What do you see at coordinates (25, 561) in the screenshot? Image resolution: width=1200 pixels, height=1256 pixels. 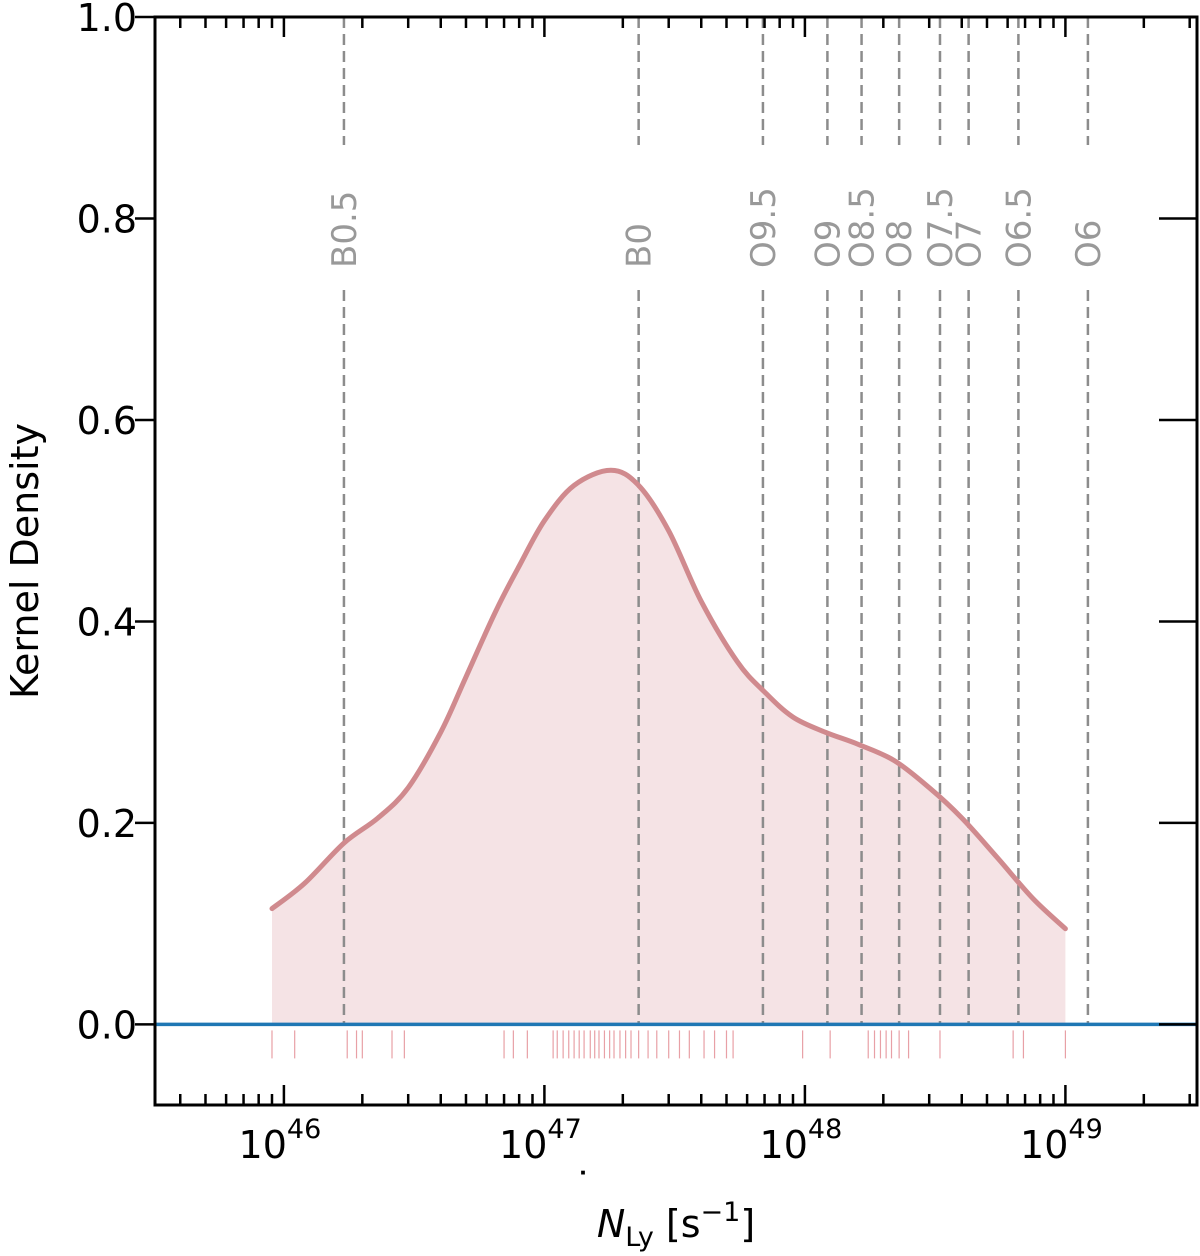 I see `y-axis-label: Kernel Density` at bounding box center [25, 561].